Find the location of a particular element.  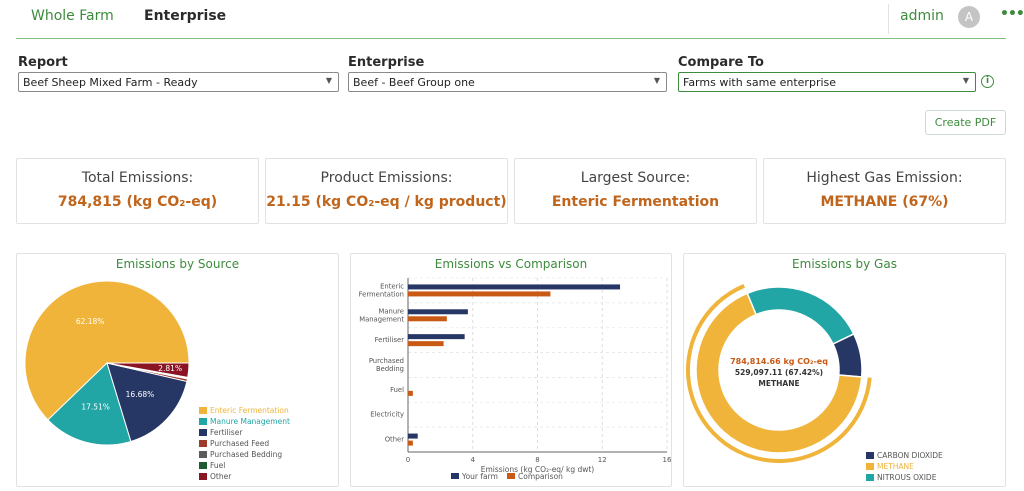

y-tick-label: Manure is located at coordinates (391, 311).